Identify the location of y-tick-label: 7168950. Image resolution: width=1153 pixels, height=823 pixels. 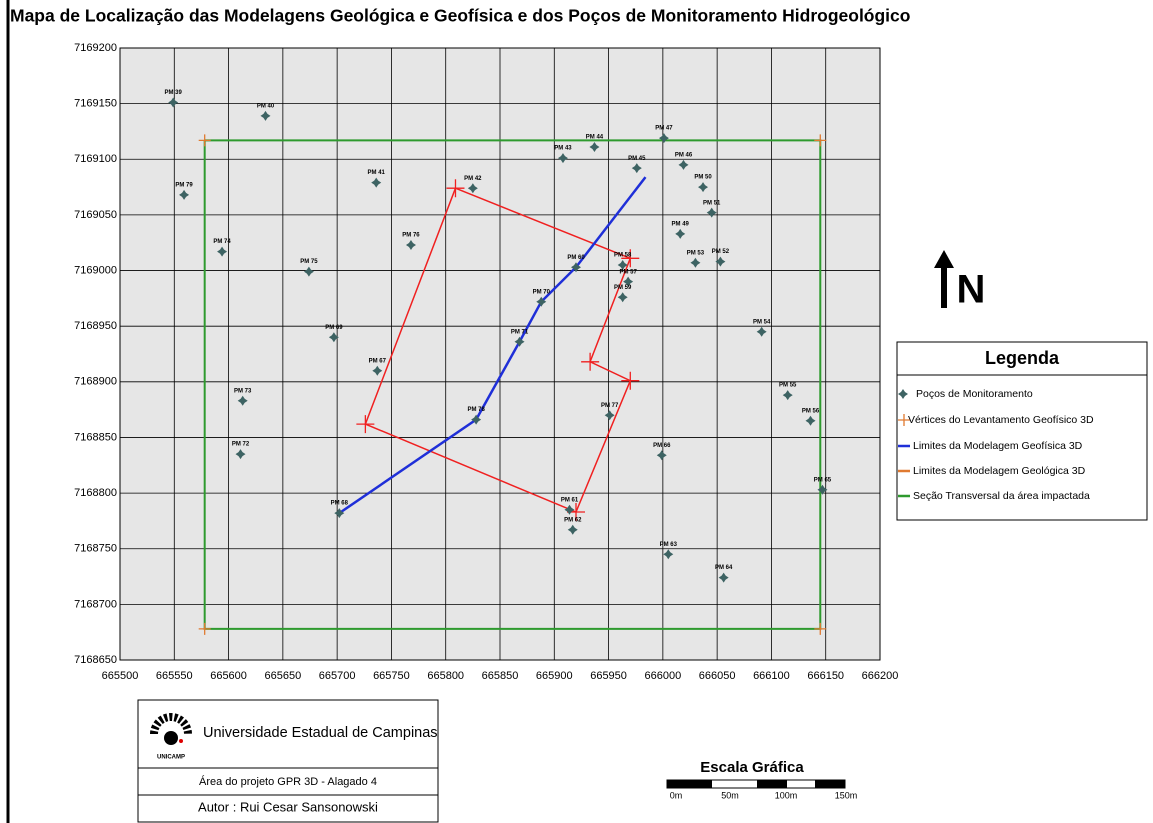
(95, 326).